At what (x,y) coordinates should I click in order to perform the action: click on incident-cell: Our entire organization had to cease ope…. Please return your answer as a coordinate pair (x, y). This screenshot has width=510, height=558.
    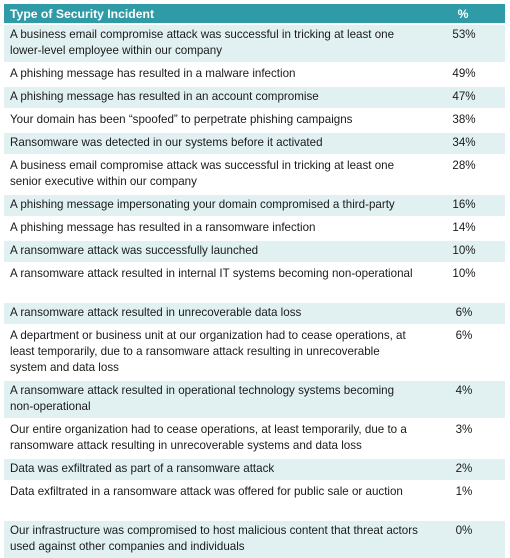
    Looking at the image, I should click on (208, 437).